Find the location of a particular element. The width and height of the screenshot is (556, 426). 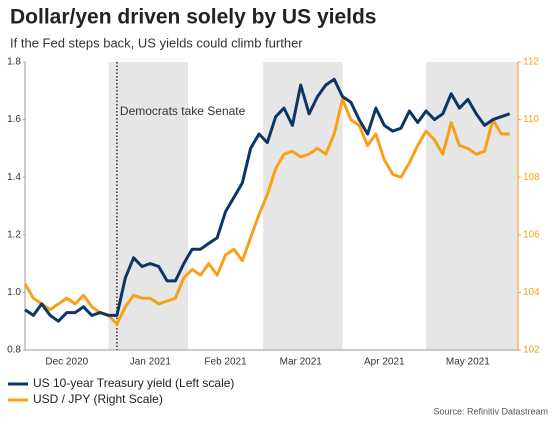

annotation-text: Democrats take Senate is located at coordinates (183, 111).